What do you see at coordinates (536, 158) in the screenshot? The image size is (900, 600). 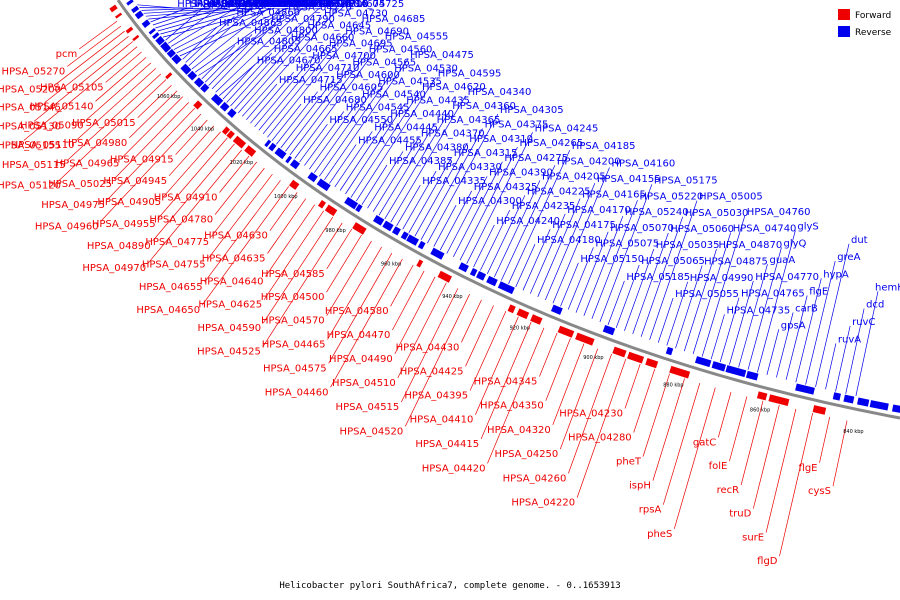 I see `gene-label: HPSA_04275` at bounding box center [536, 158].